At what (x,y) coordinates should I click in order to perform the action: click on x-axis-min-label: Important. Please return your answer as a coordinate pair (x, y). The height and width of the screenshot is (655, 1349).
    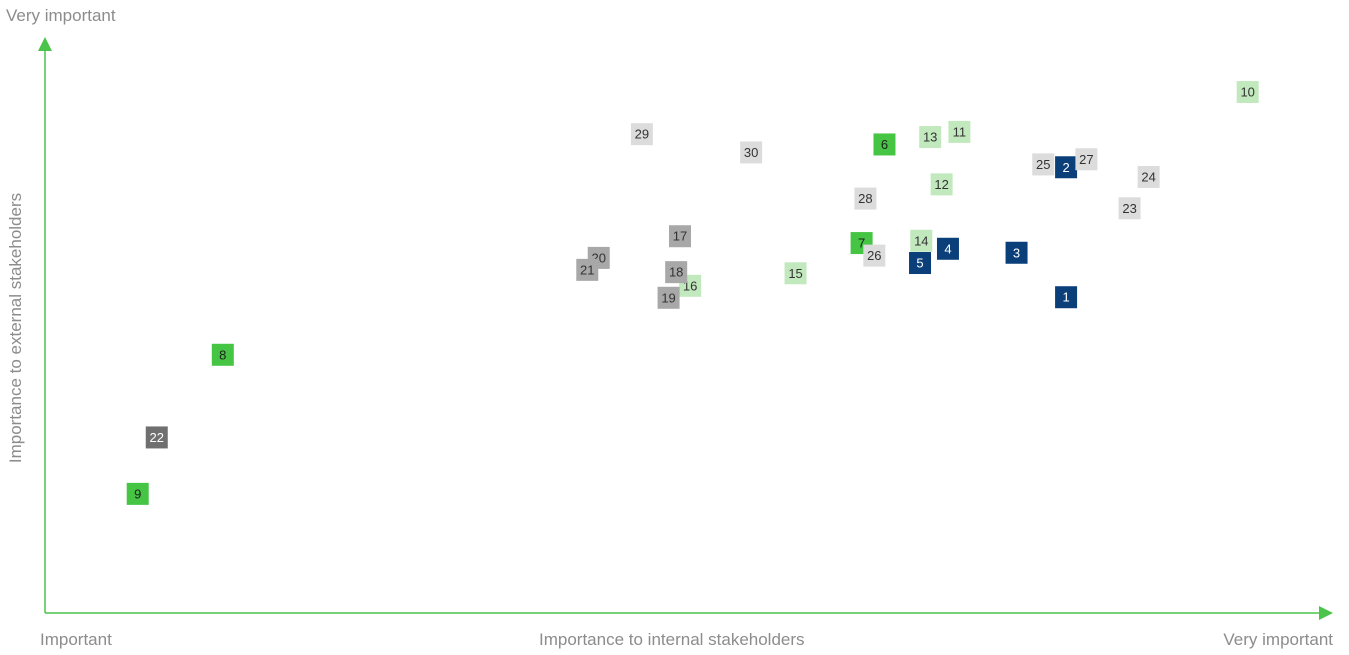
    Looking at the image, I should click on (76, 639).